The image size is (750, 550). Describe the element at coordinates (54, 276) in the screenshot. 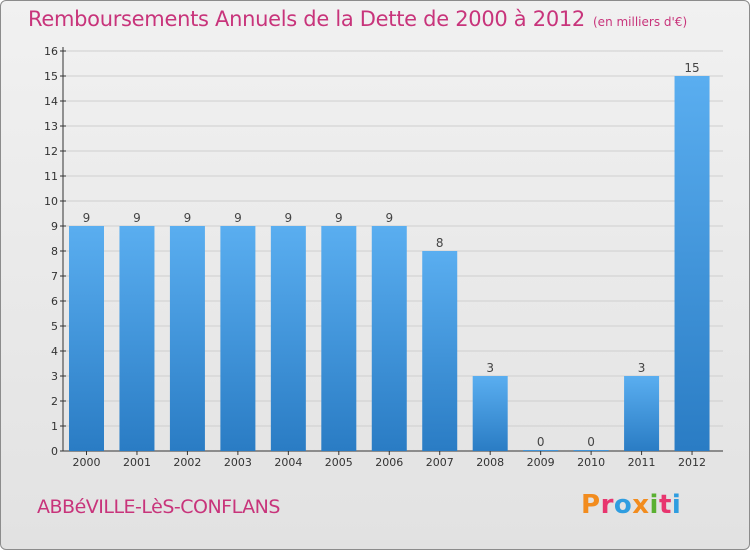

I see `y-tick-label: 7` at that location.